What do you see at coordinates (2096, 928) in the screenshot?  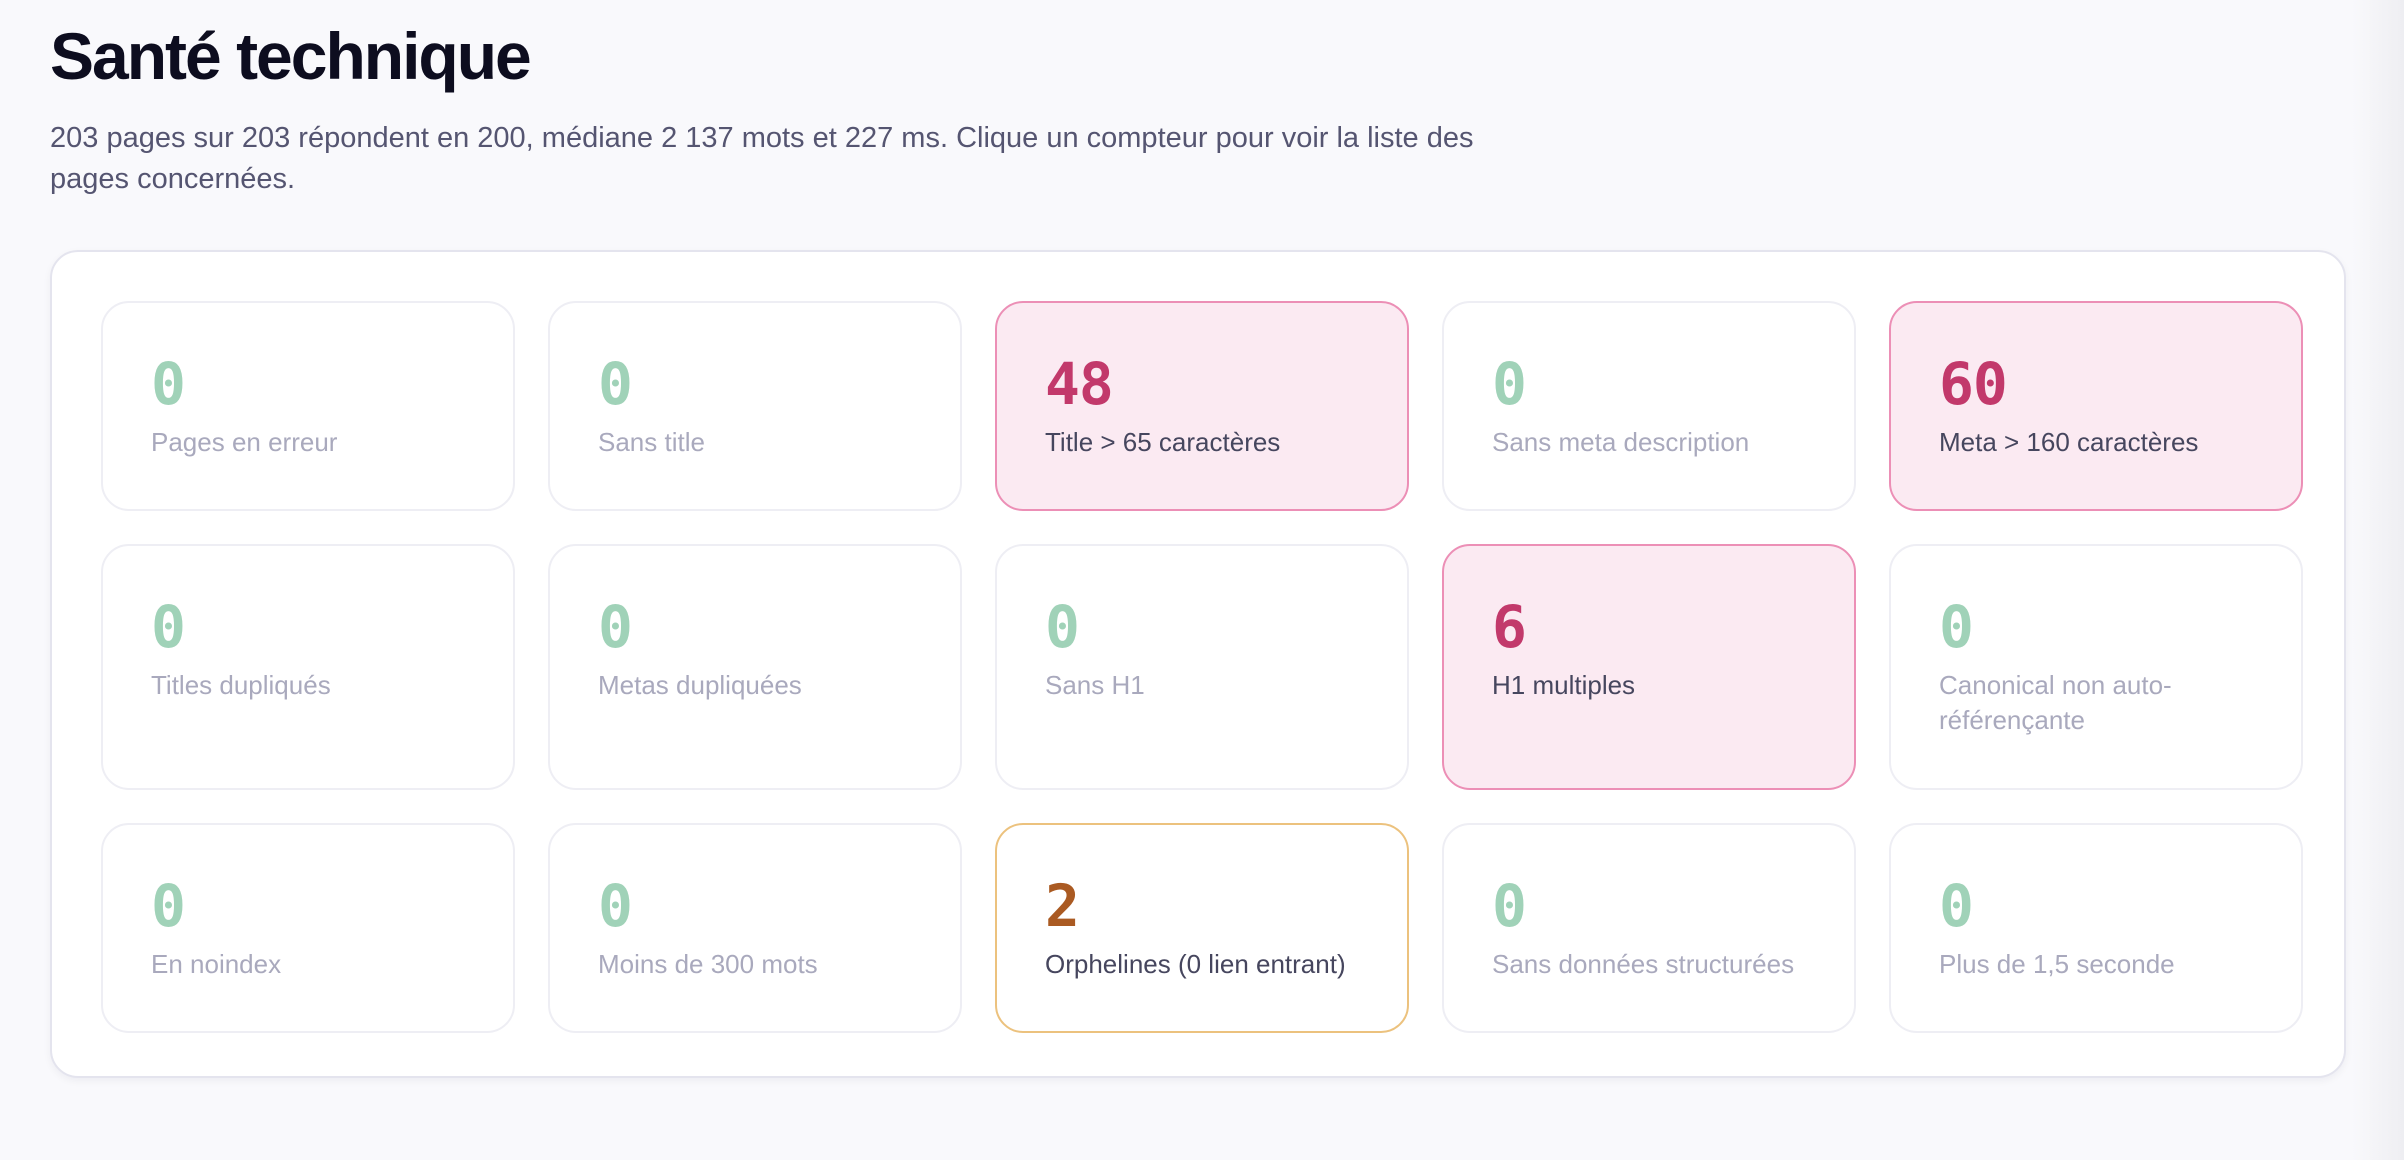 I see `counter-card-plus-de-1-5-seconde: 0 Plus de 1,5 seconde` at bounding box center [2096, 928].